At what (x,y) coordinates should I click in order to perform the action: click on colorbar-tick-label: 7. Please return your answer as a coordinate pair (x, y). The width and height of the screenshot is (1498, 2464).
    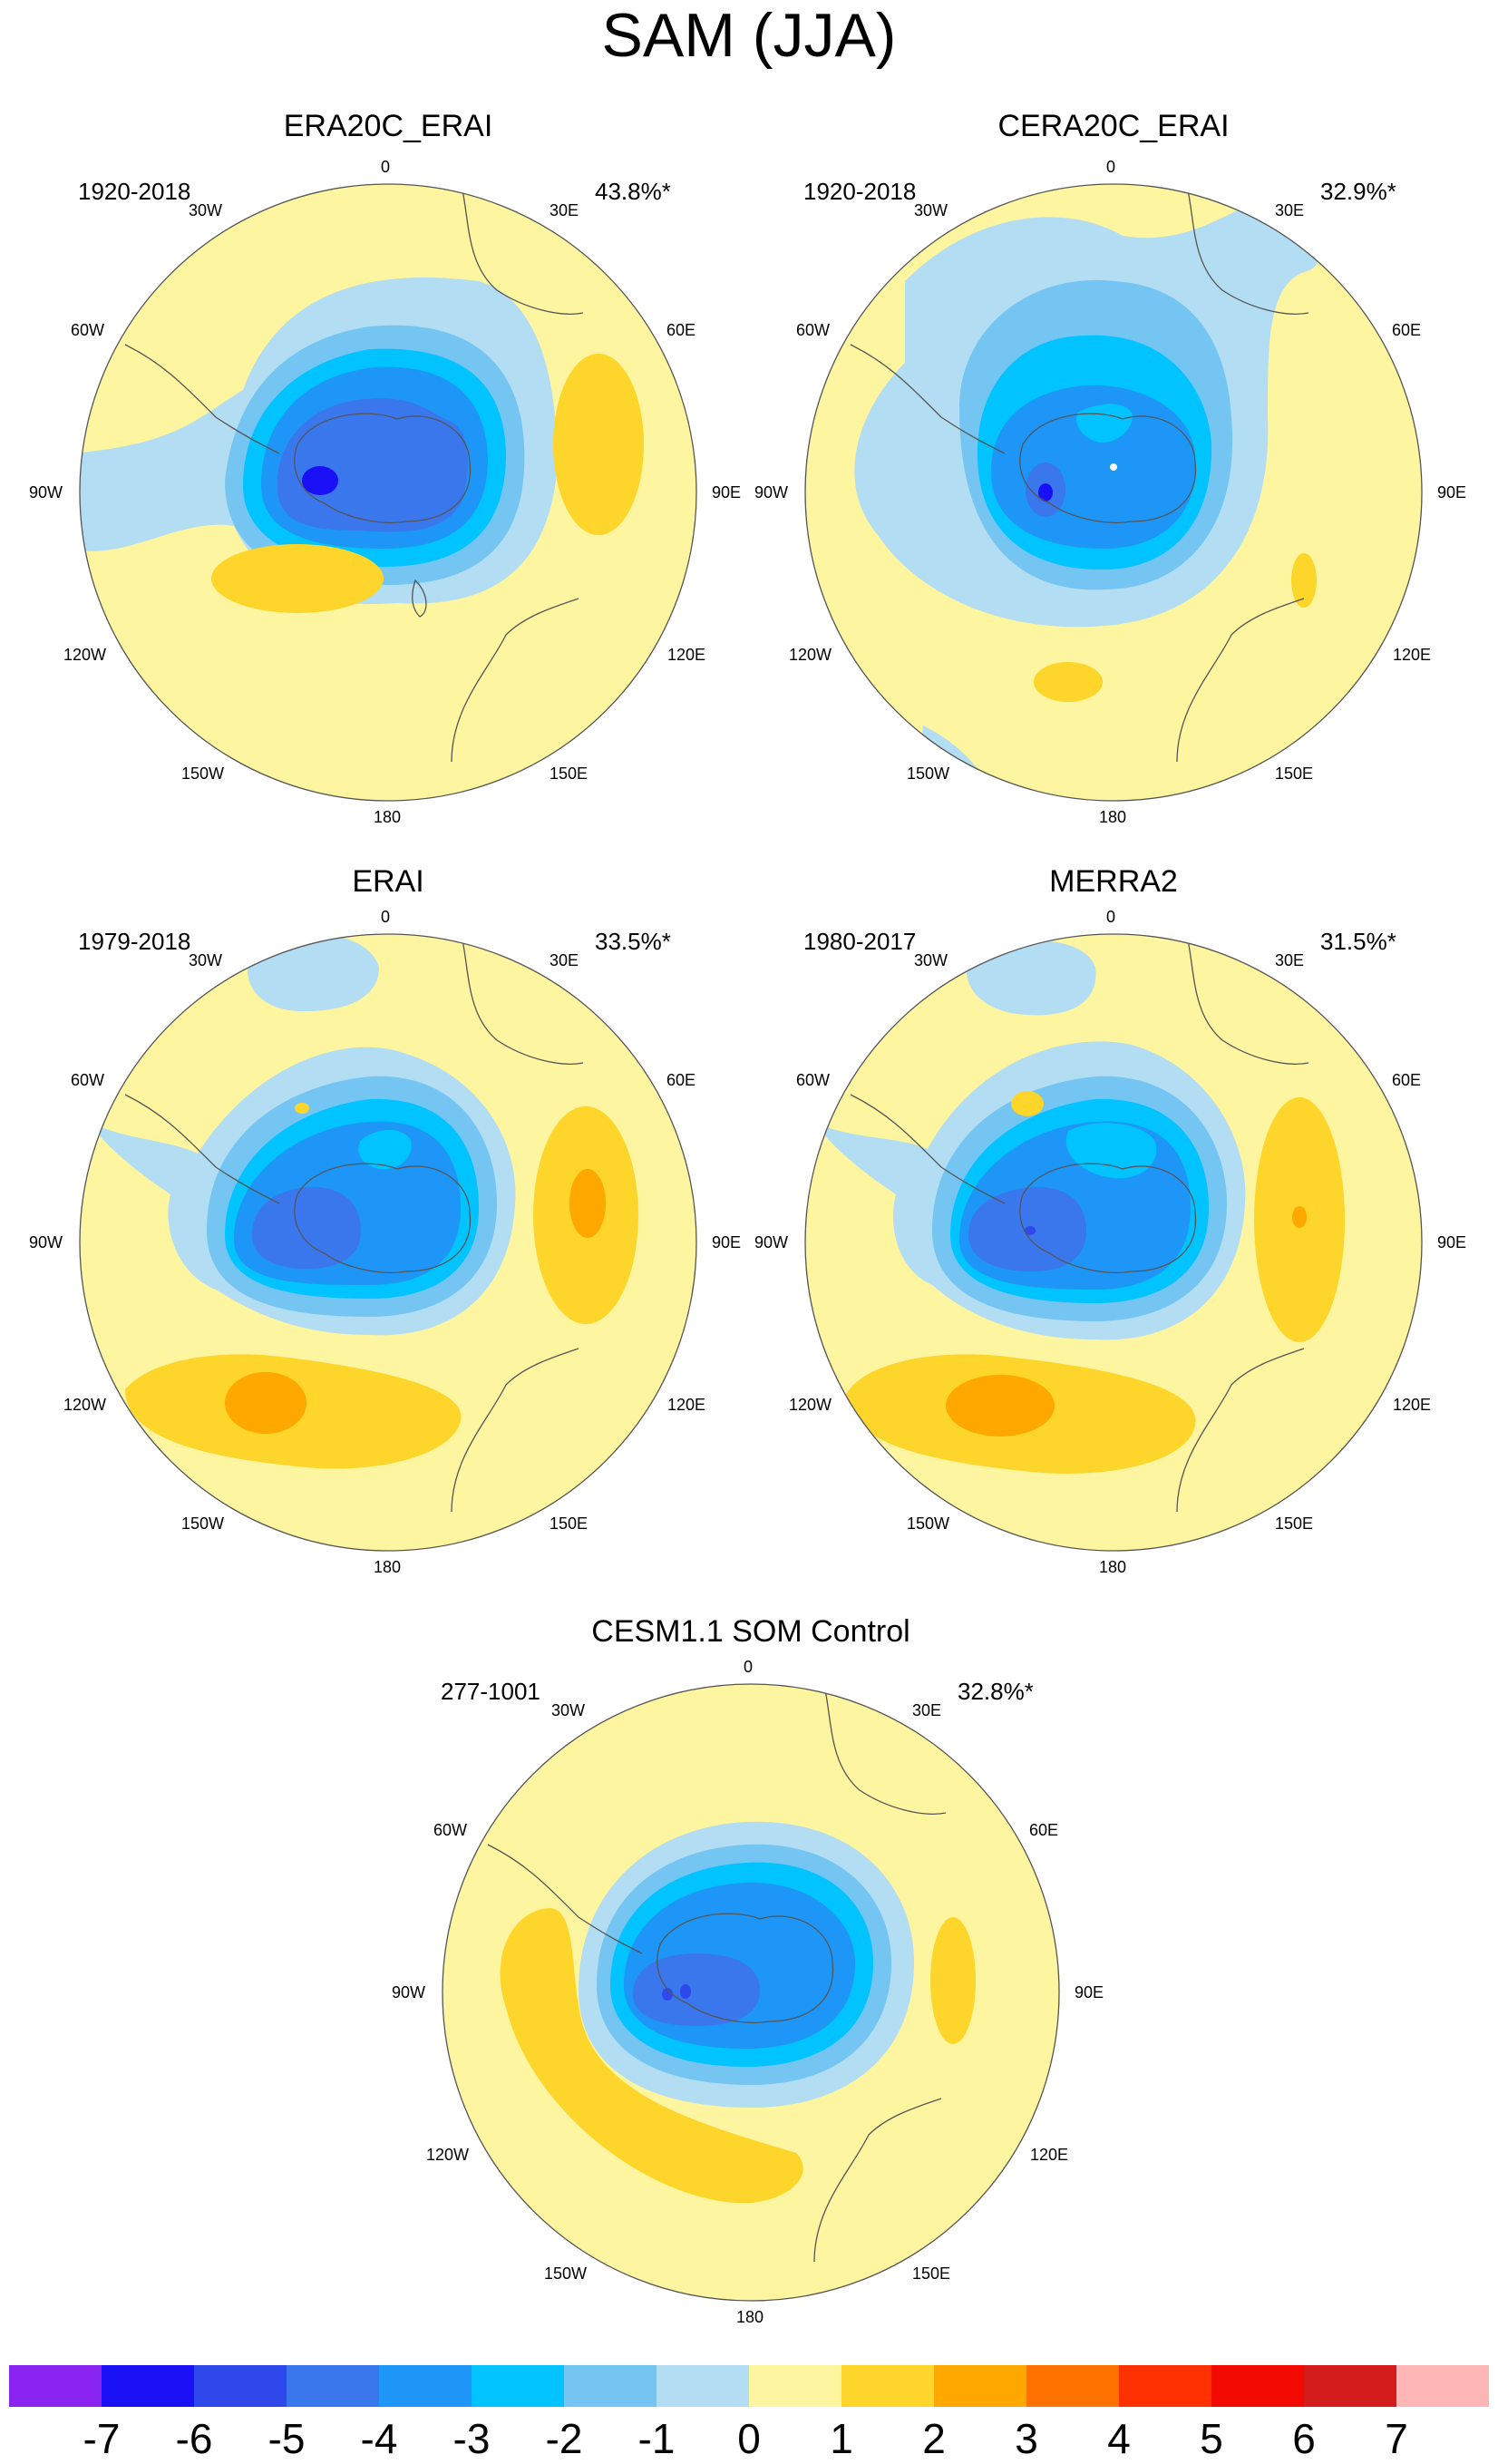
    Looking at the image, I should click on (1396, 2438).